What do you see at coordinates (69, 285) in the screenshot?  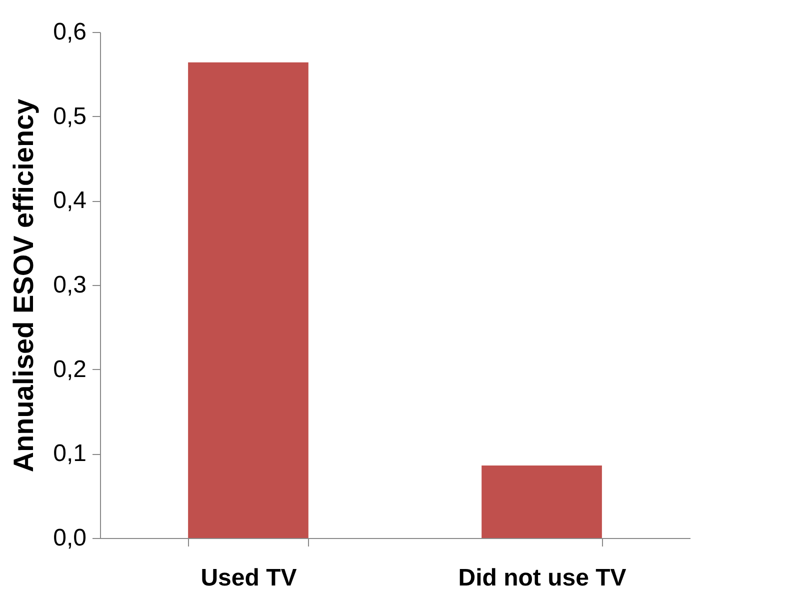 I see `y-tick-label: 0,3` at bounding box center [69, 285].